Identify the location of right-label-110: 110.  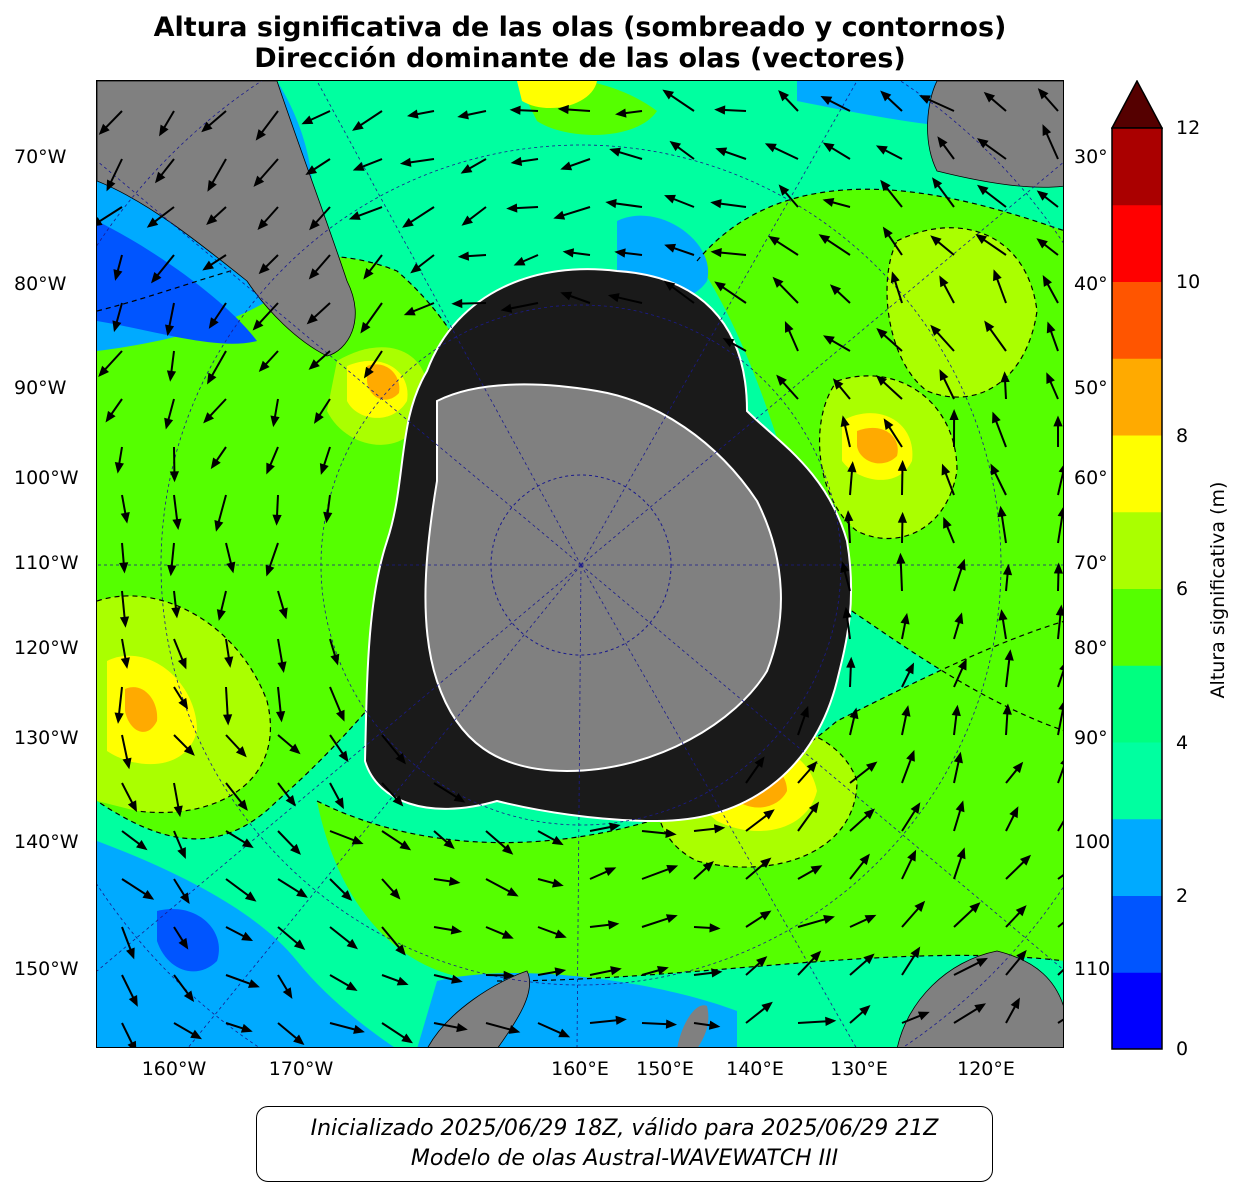
(1092, 969).